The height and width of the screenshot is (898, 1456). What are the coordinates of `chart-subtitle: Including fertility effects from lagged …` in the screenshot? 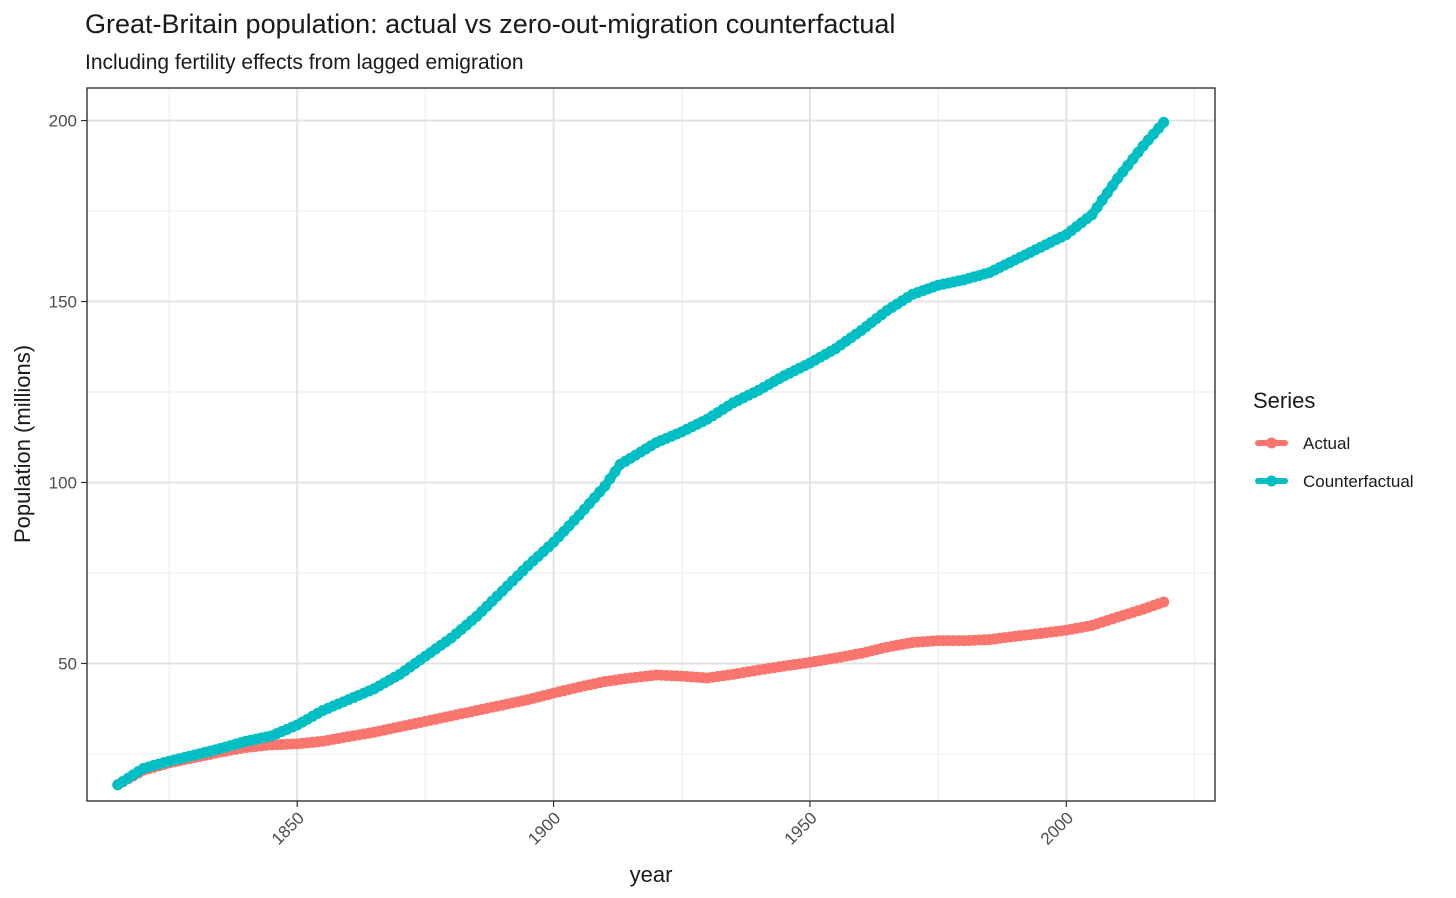 It's located at (304, 62).